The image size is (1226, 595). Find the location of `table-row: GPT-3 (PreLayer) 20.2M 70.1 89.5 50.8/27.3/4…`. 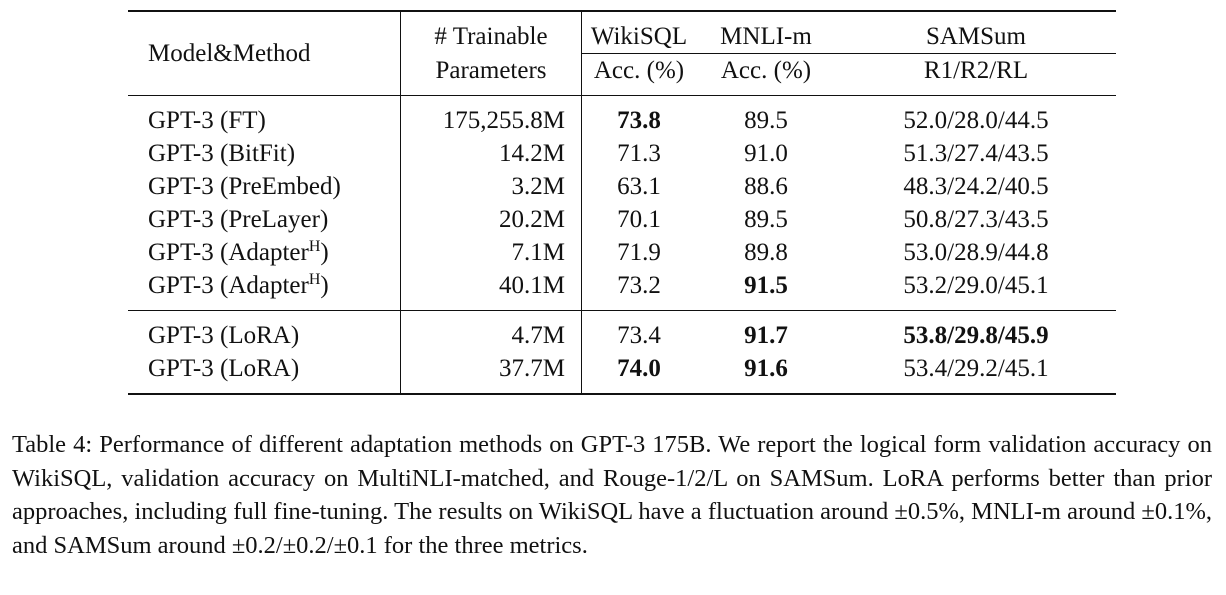

table-row: GPT-3 (PreLayer) 20.2M 70.1 89.5 50.8/27.3/4… is located at coordinates (622, 219).